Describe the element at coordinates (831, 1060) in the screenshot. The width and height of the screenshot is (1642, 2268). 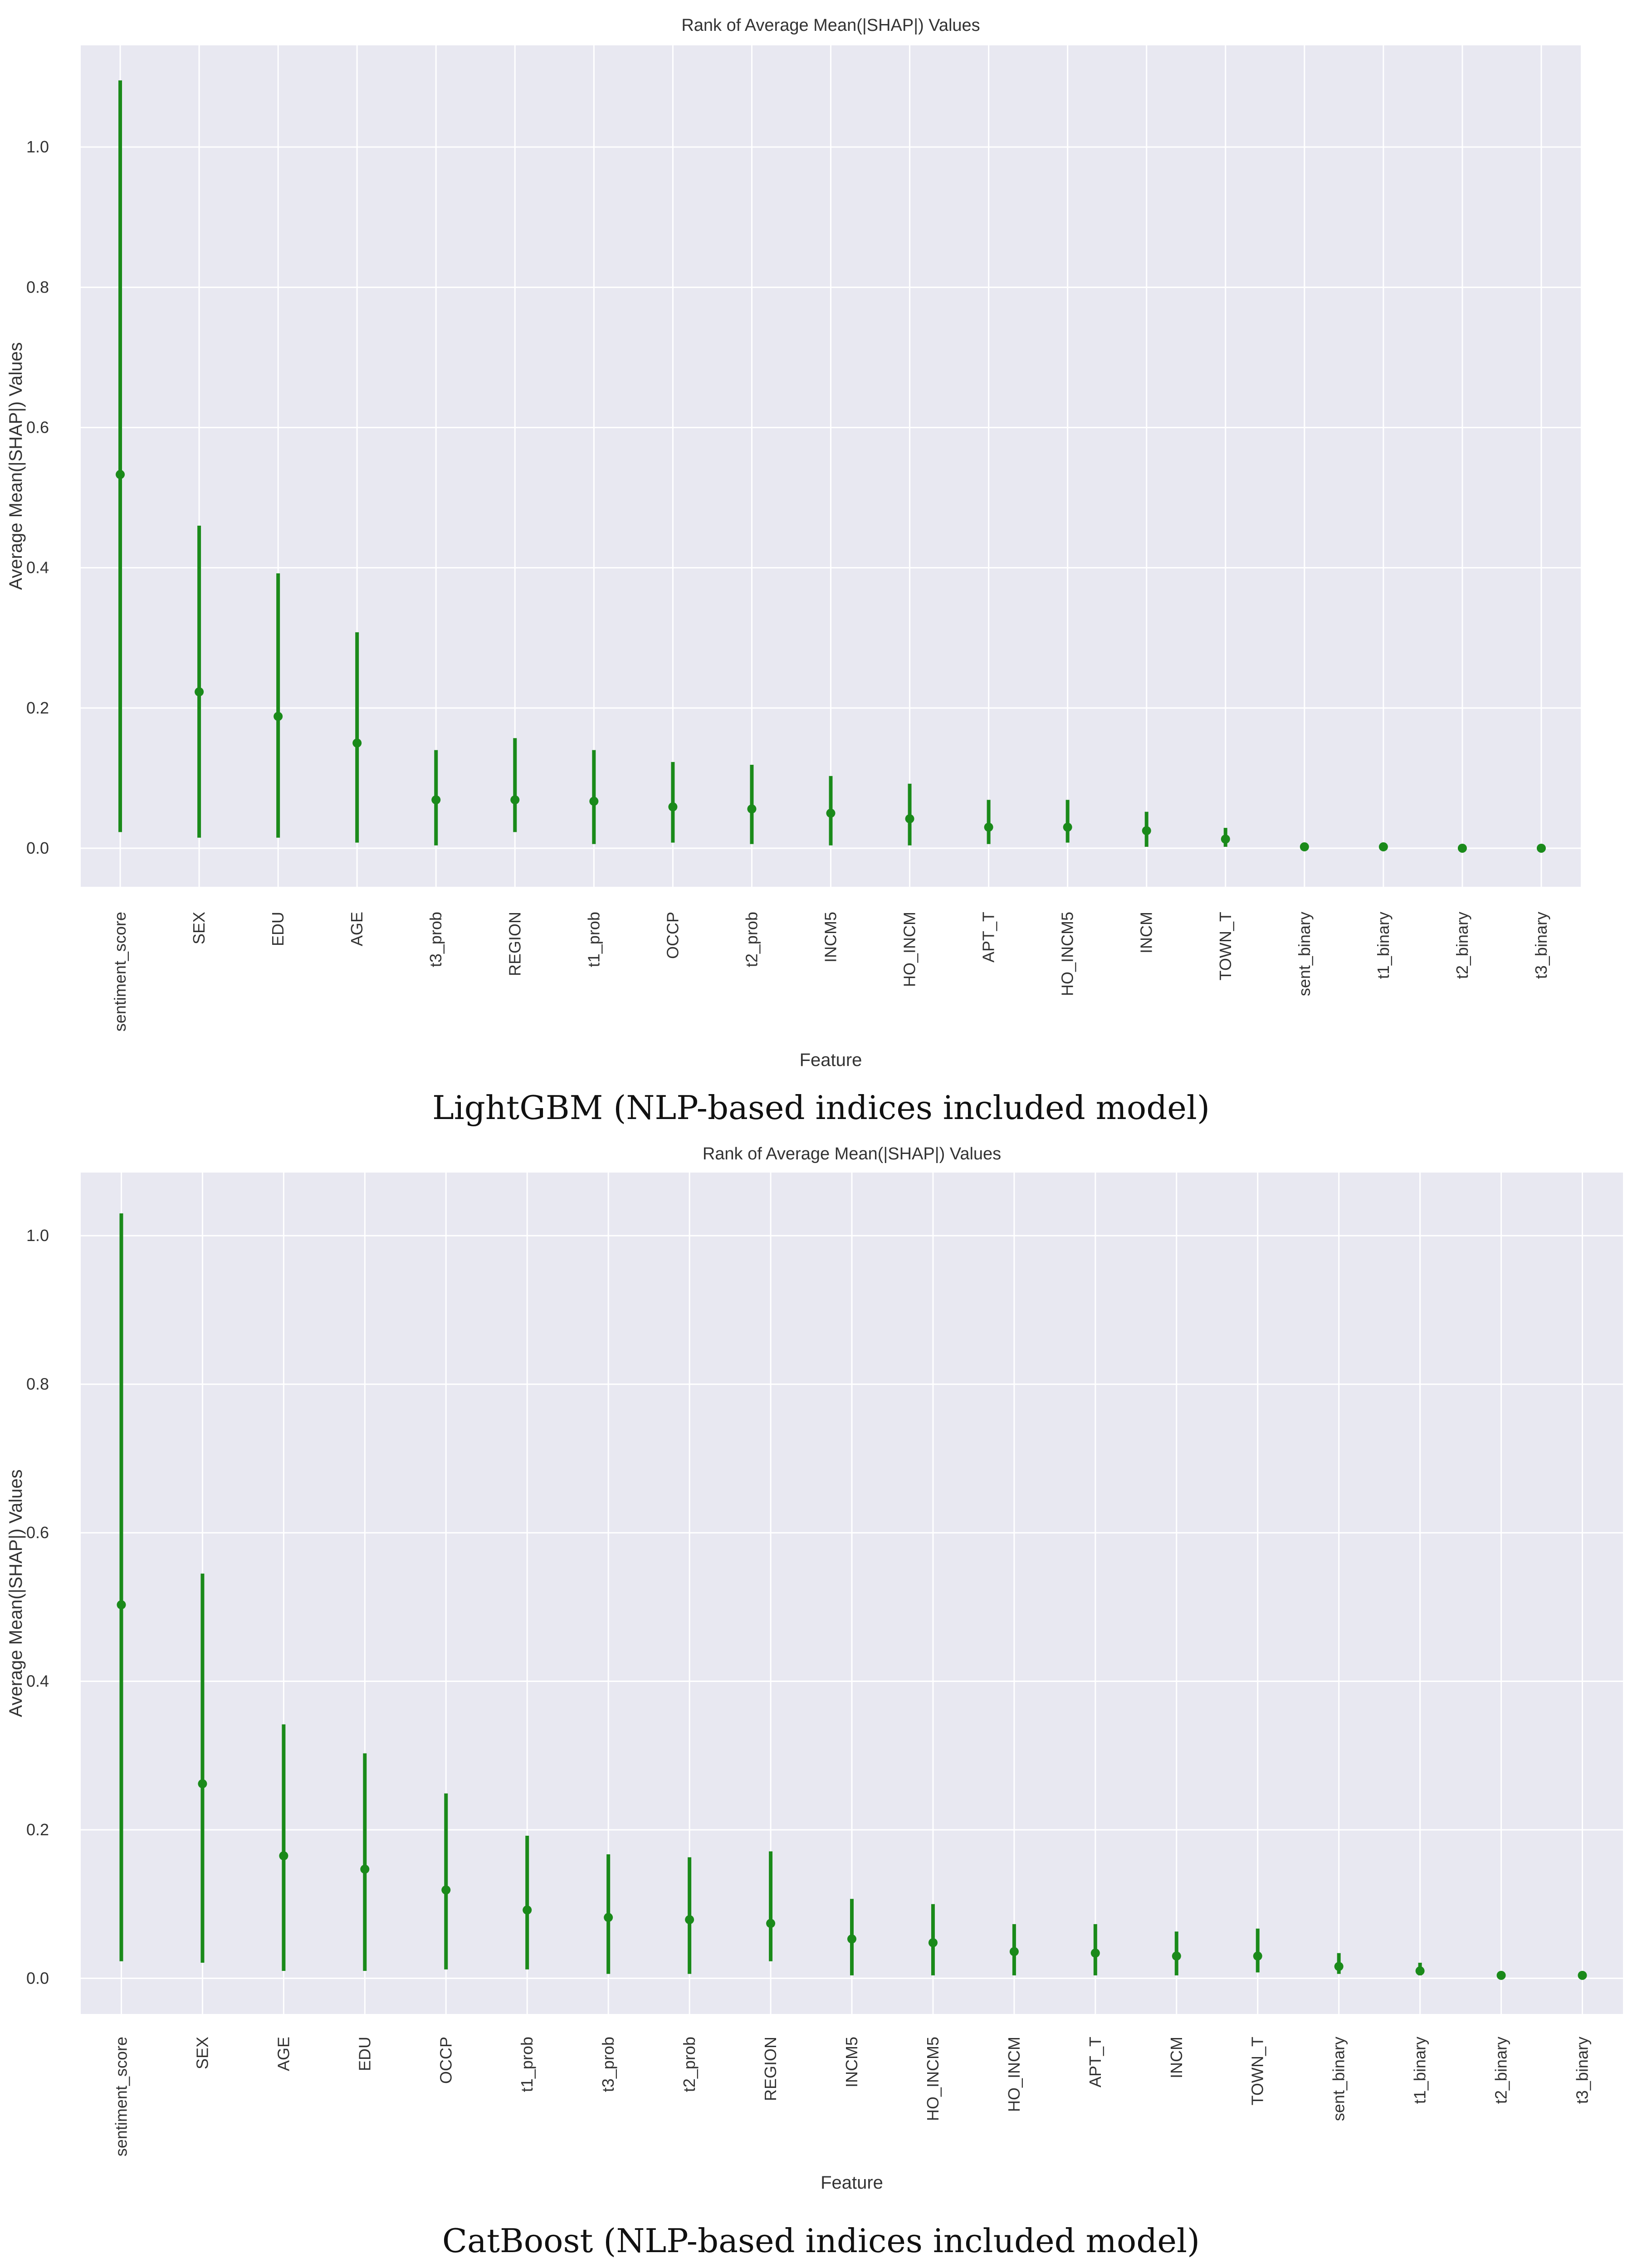
I see `x-axis-label: Feature` at that location.